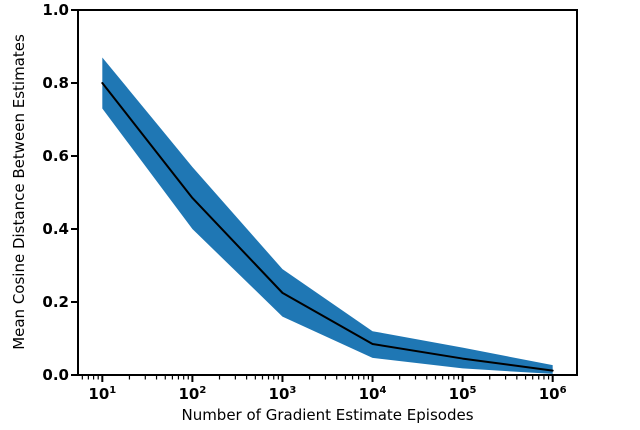 The image size is (640, 430). I want to click on x-tick-label: 102, so click(192, 394).